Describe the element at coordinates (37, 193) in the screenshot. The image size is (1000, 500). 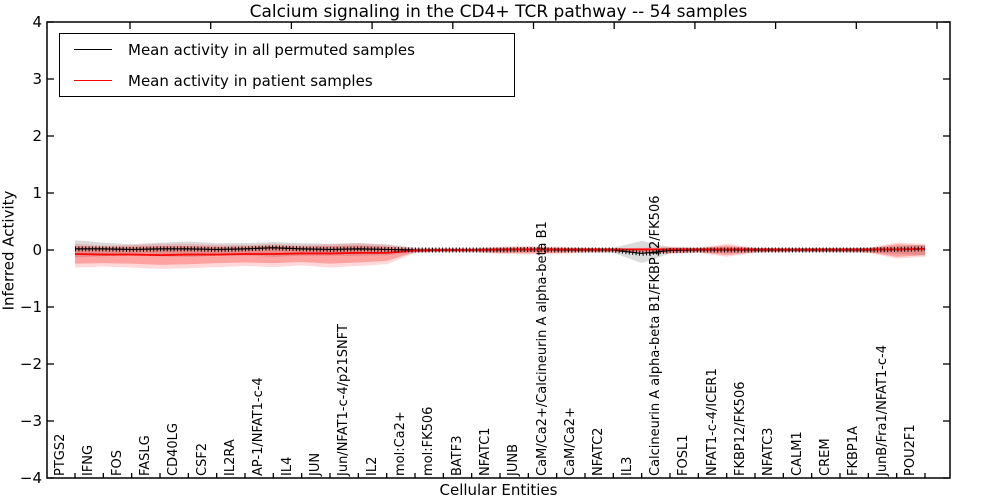
I see `y-tick-label: 1` at that location.